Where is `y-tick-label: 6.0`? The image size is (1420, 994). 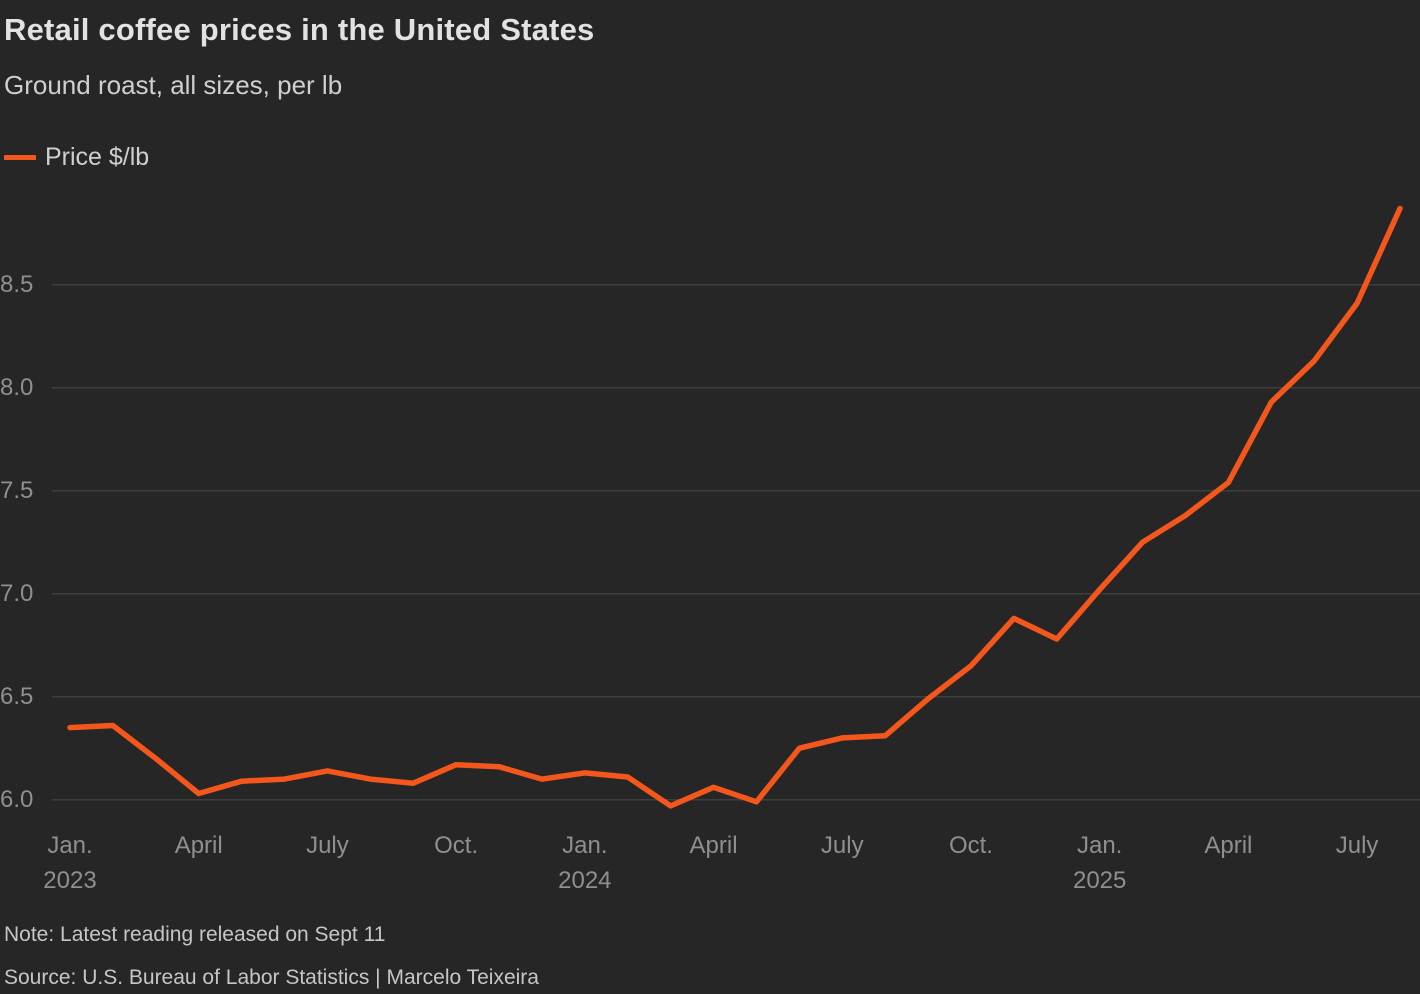
y-tick-label: 6.0 is located at coordinates (16, 799).